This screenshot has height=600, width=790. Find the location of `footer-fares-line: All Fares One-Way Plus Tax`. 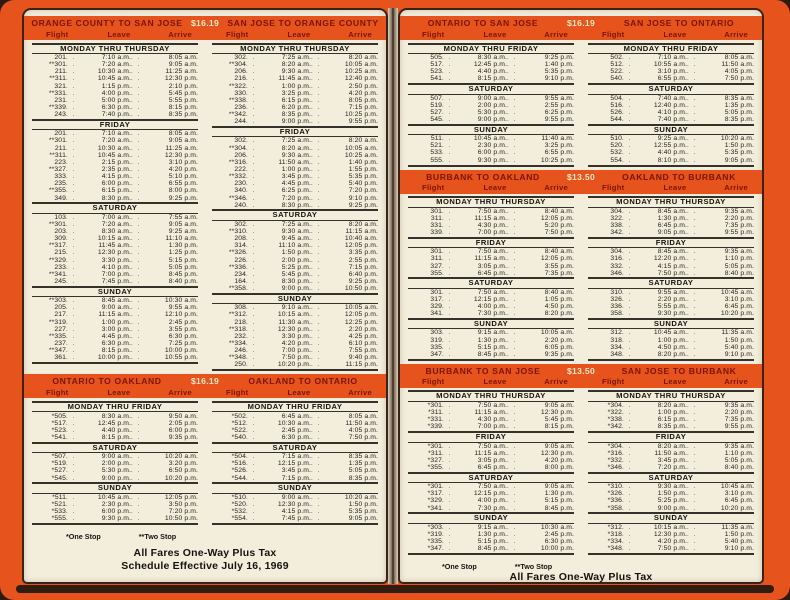

footer-fares-line: All Fares One-Way Plus Tax is located at coordinates (205, 553).